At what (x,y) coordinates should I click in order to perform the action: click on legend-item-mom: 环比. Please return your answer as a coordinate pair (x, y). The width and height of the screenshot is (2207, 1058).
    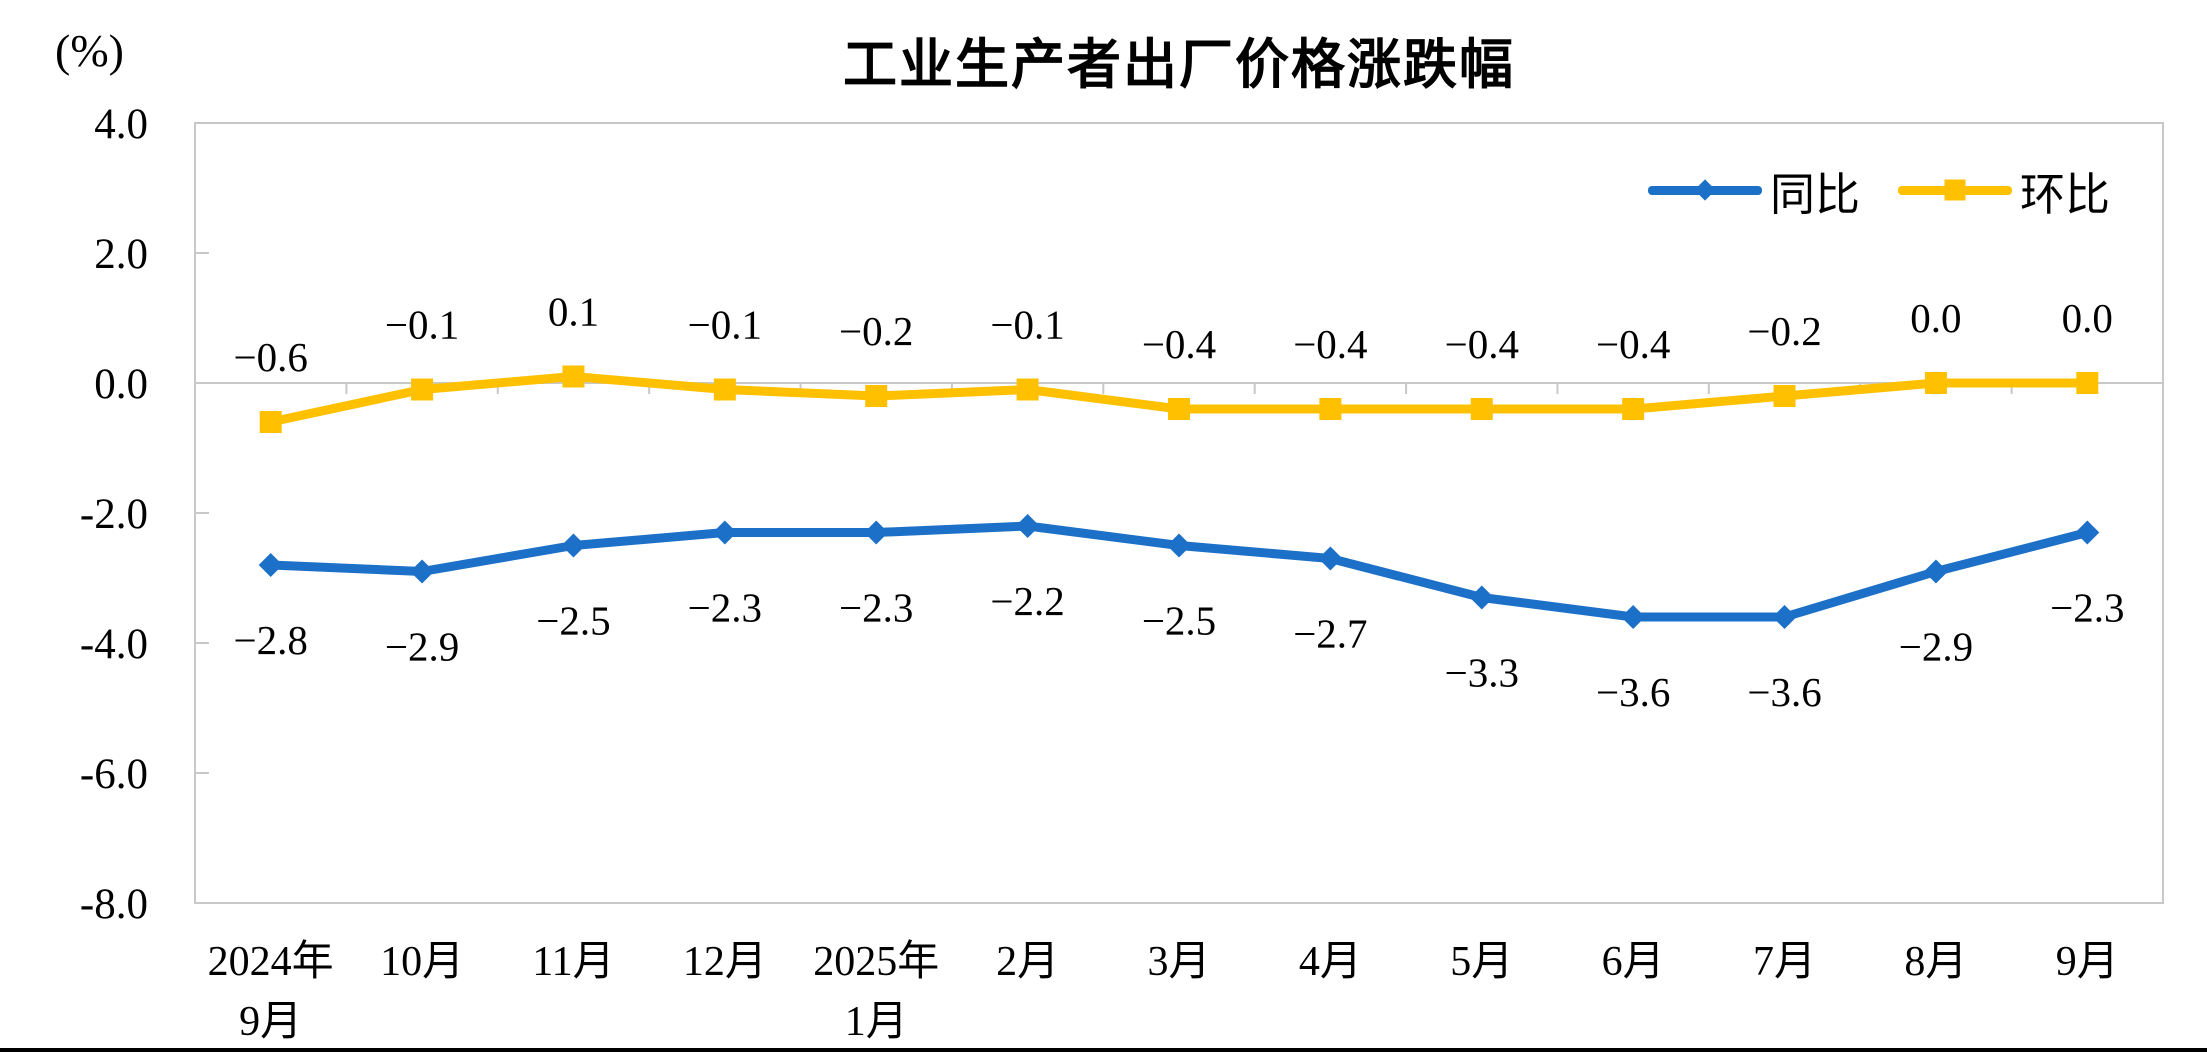
    Looking at the image, I should click on (2004, 190).